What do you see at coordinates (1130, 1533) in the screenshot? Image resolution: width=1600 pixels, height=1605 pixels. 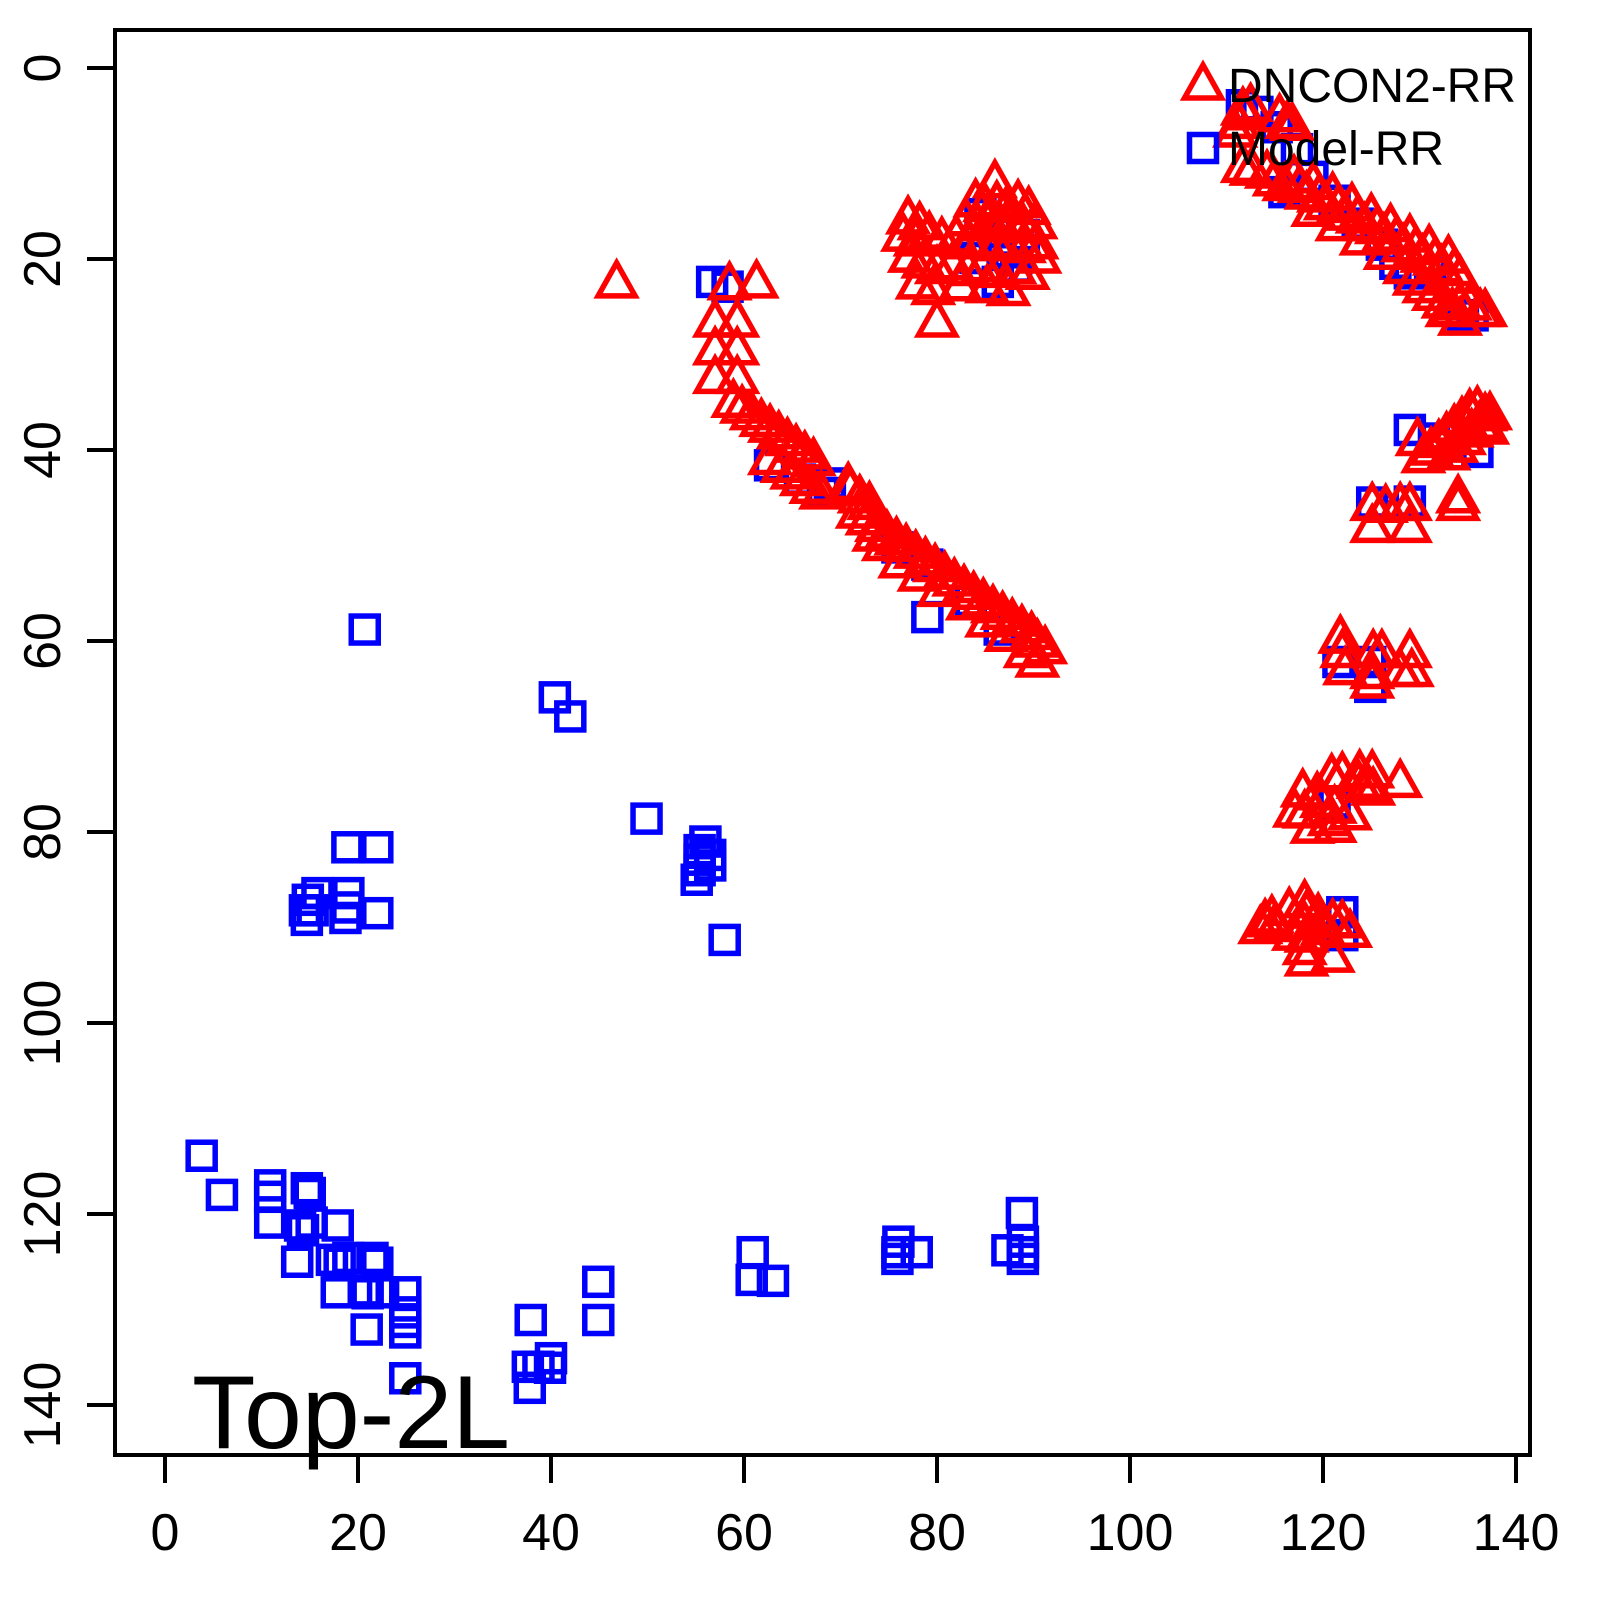 I see `x-axis-tick-label: 100` at bounding box center [1130, 1533].